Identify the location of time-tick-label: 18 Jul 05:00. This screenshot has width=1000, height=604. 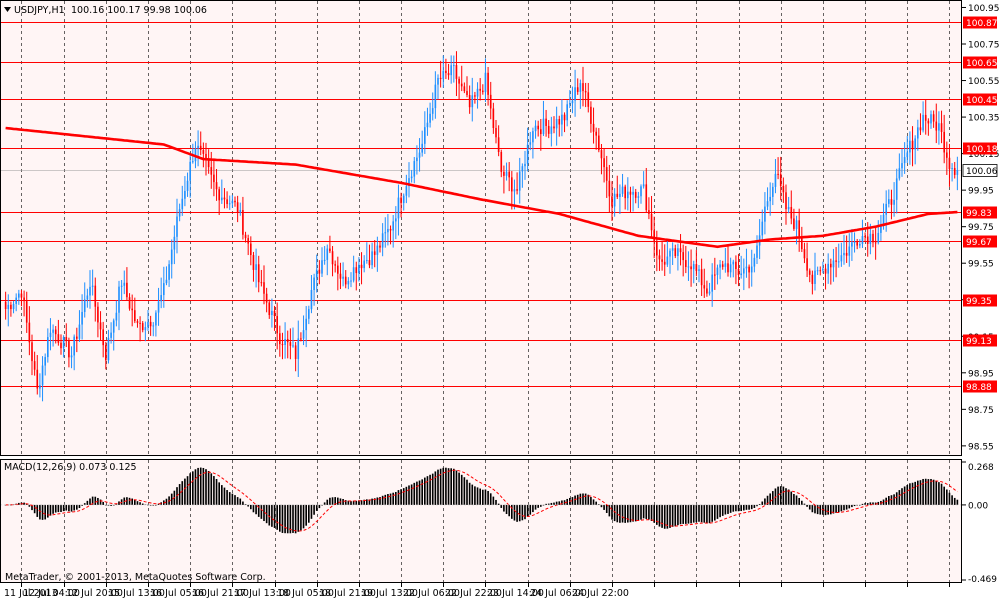
(305, 593).